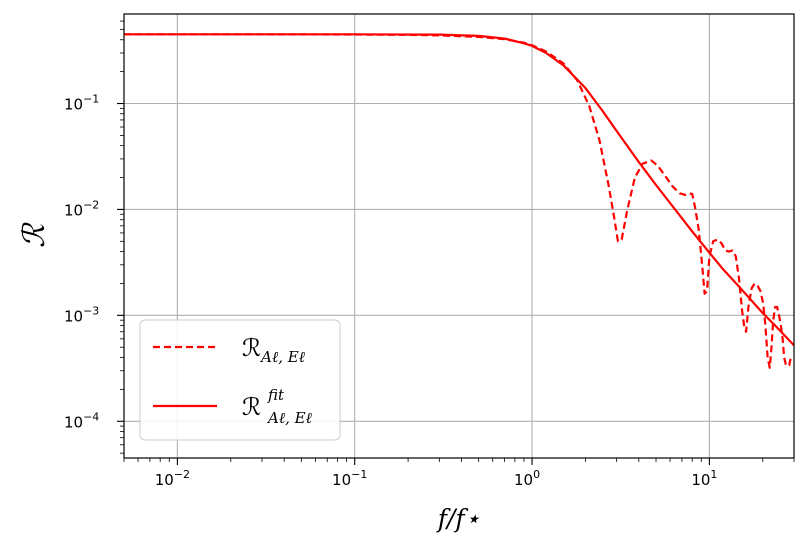  What do you see at coordinates (276, 395) in the screenshot?
I see `legend-entry-fit-superscript: fit` at bounding box center [276, 395].